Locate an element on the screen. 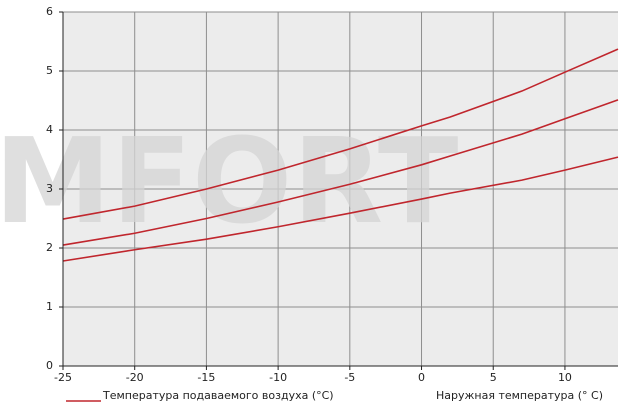  x-tick-label: -5 is located at coordinates (349, 377).